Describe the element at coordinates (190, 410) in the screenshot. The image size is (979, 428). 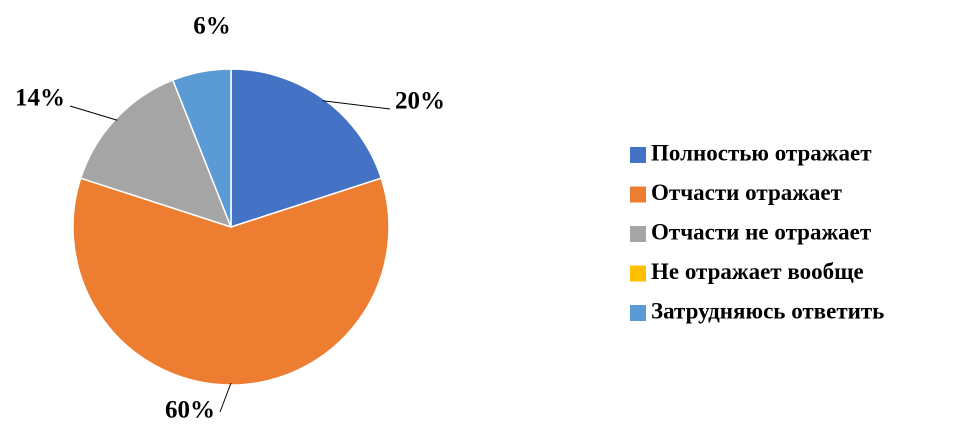
I see `data-label: 60%` at that location.